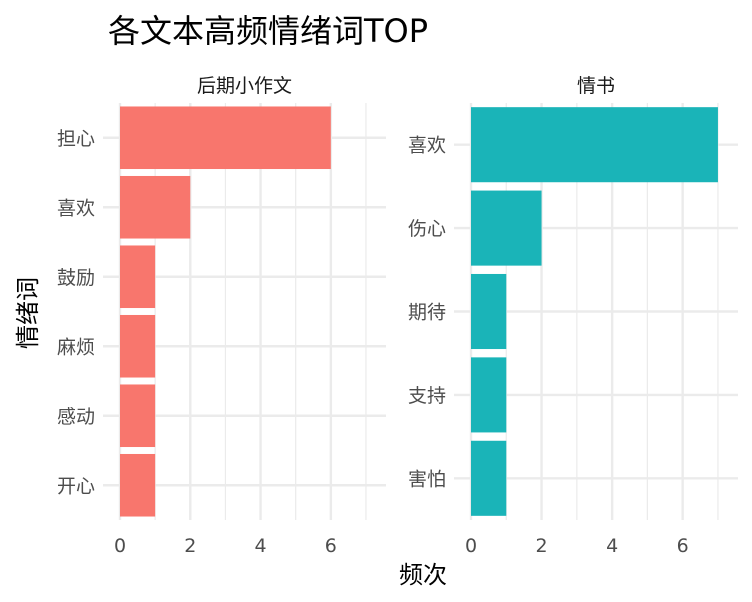 This screenshot has width=752, height=602. What do you see at coordinates (427, 229) in the screenshot?
I see `y-tick-label: 伤心` at bounding box center [427, 229].